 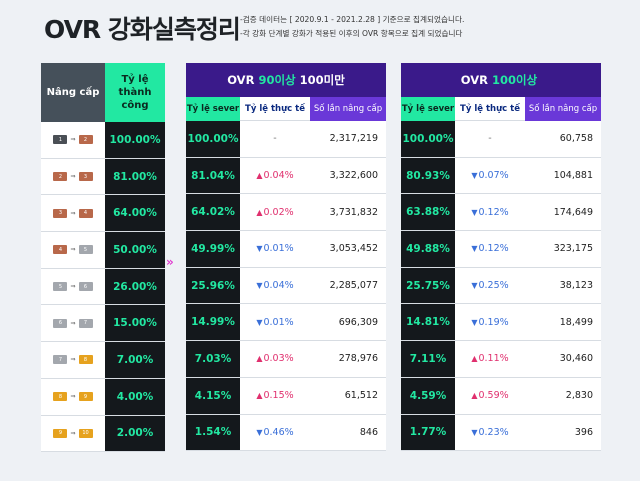 I want to click on upgrade-count: 61,512, so click(x=348, y=395).